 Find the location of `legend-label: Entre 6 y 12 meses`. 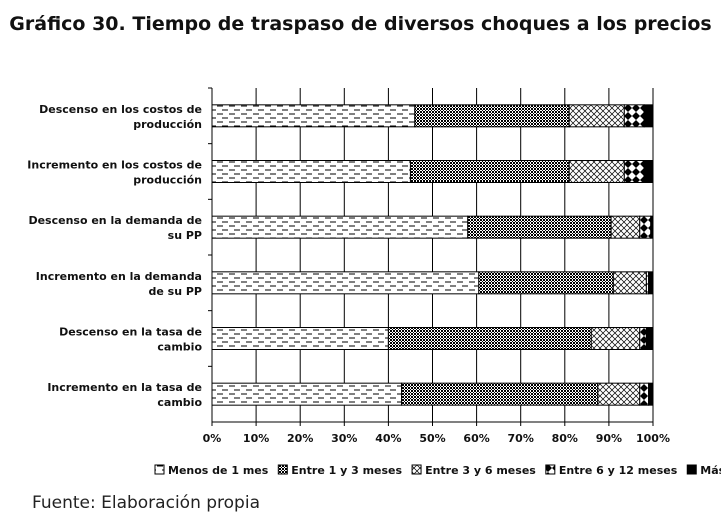

legend-label: Entre 6 y 12 meses is located at coordinates (618, 470).